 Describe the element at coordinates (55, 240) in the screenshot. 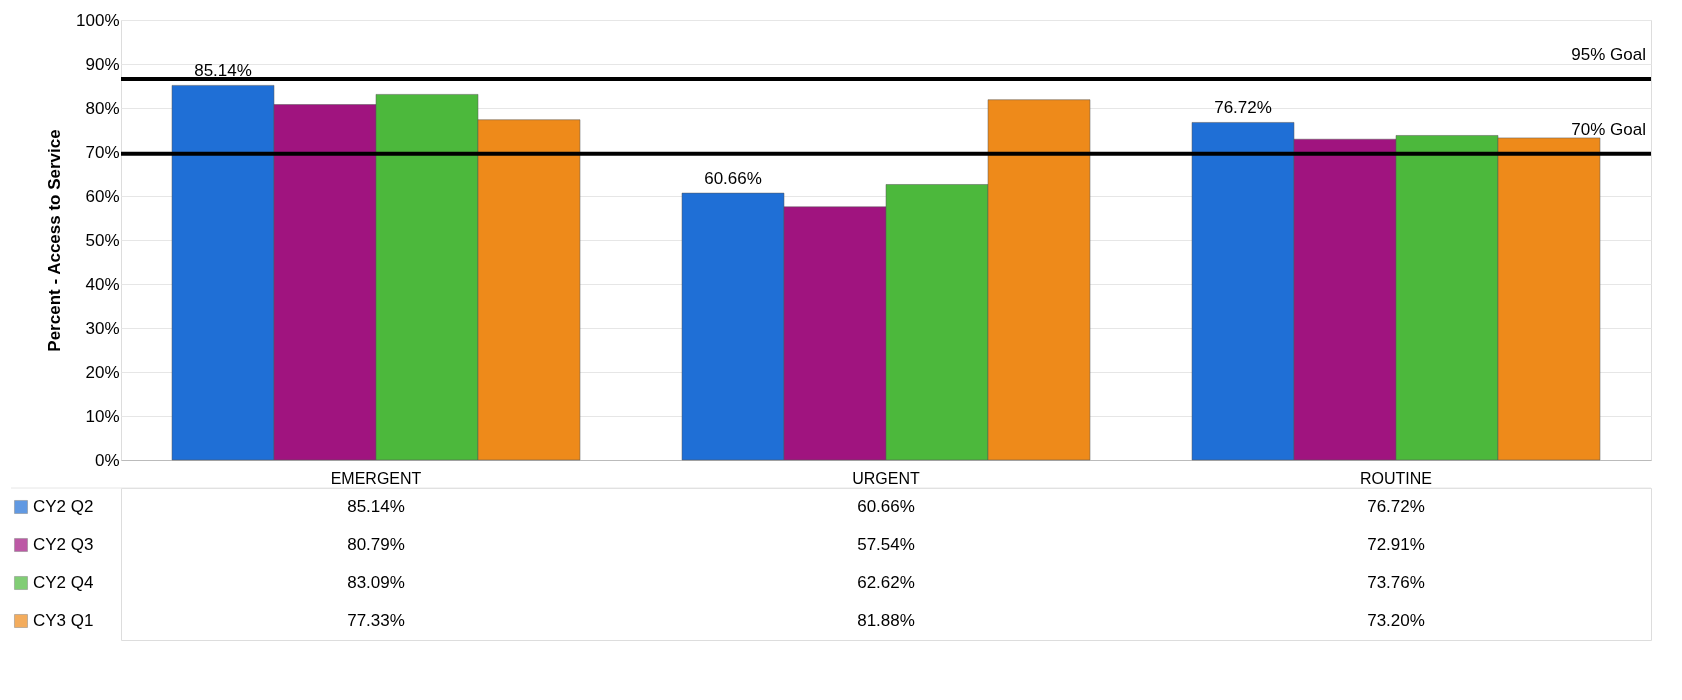

I see `y-axis-title: Percent - Access to Service` at that location.